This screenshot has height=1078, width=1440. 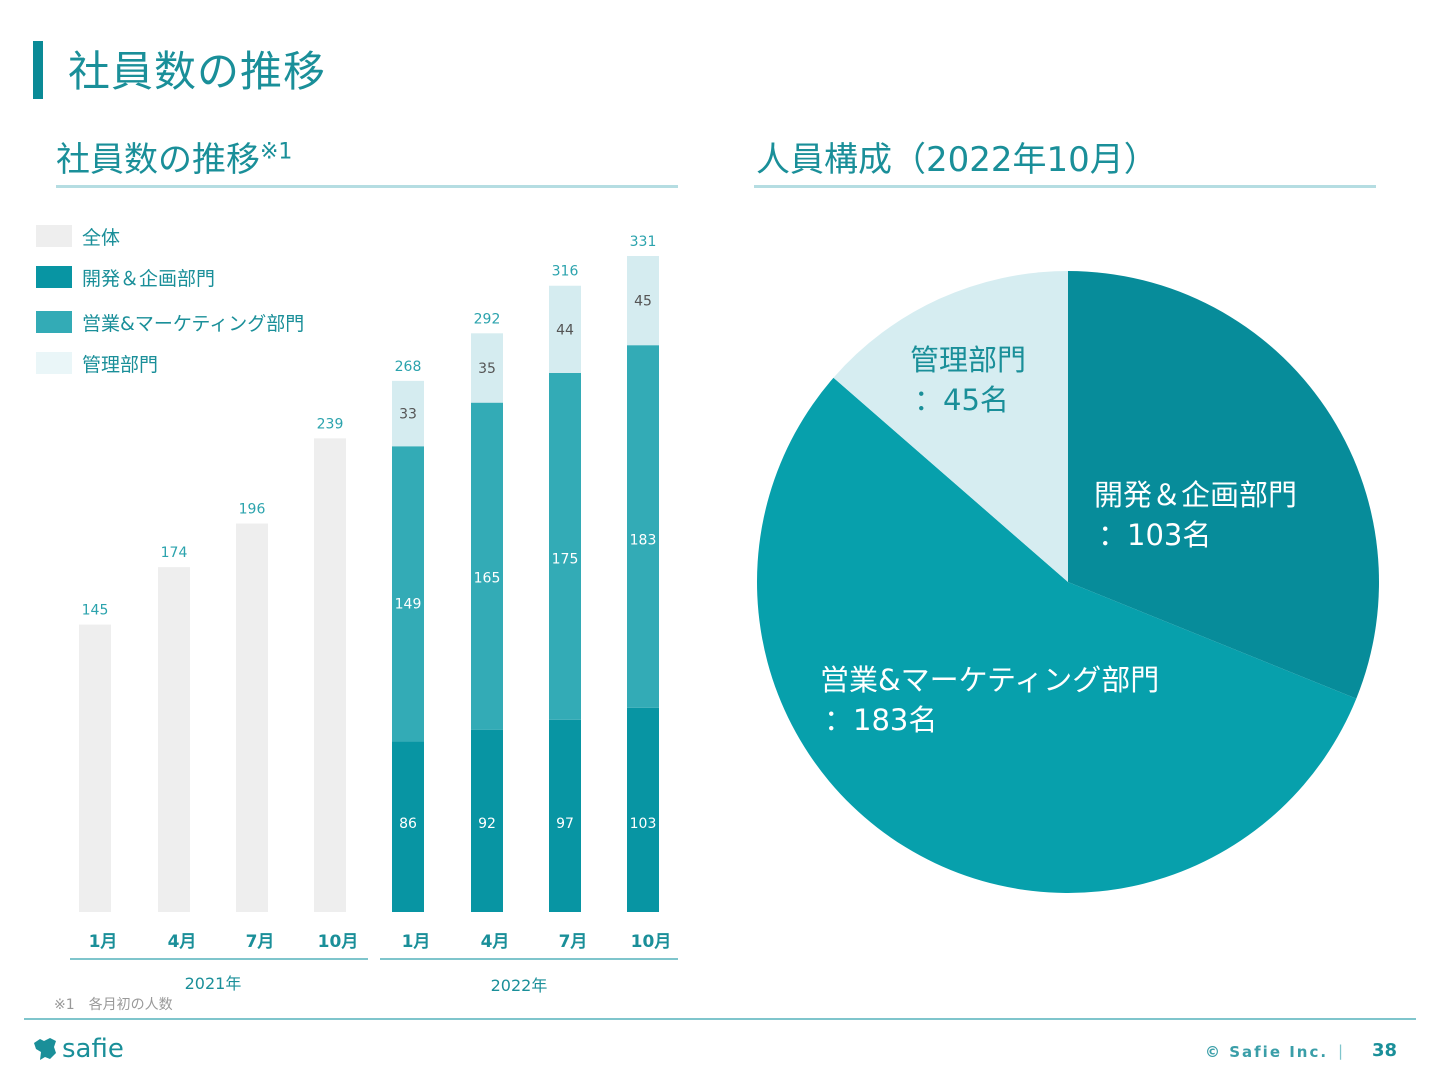 I want to click on bar-segment-label-admin: 45, so click(x=643, y=302).